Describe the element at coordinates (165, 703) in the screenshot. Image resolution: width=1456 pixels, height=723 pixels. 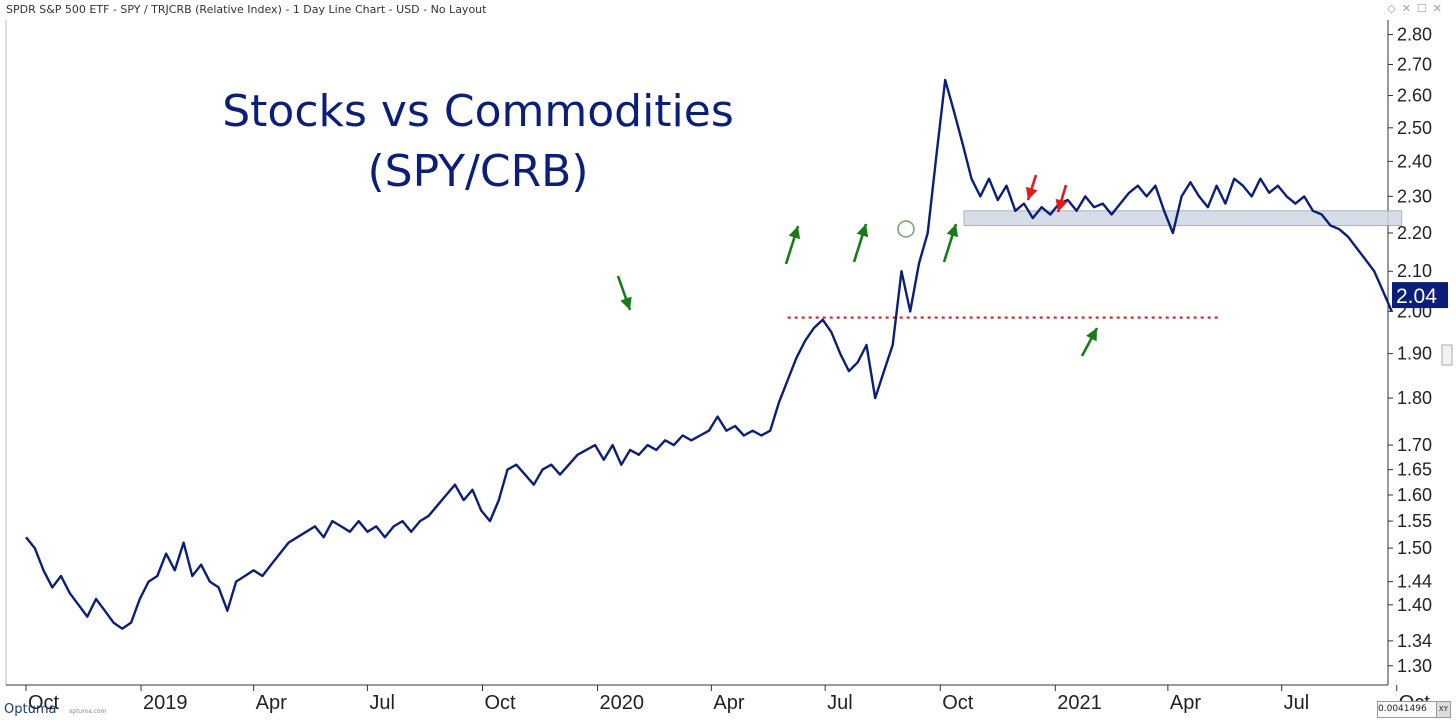
I see `x-tick-label: 2019` at that location.